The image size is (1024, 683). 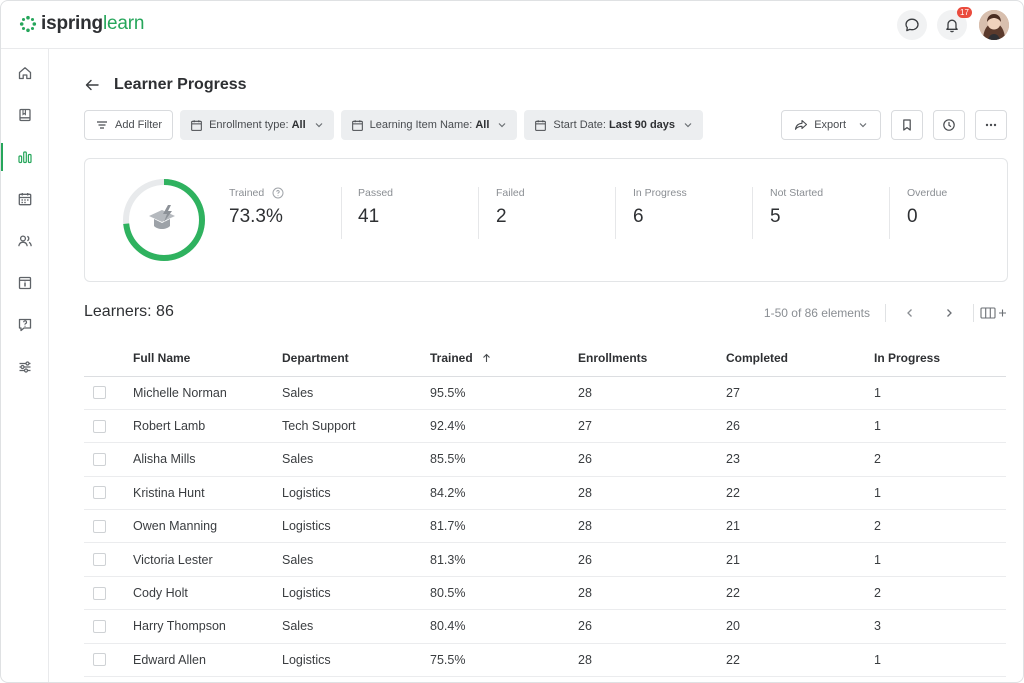 I want to click on stat-divider, so click(x=889, y=213).